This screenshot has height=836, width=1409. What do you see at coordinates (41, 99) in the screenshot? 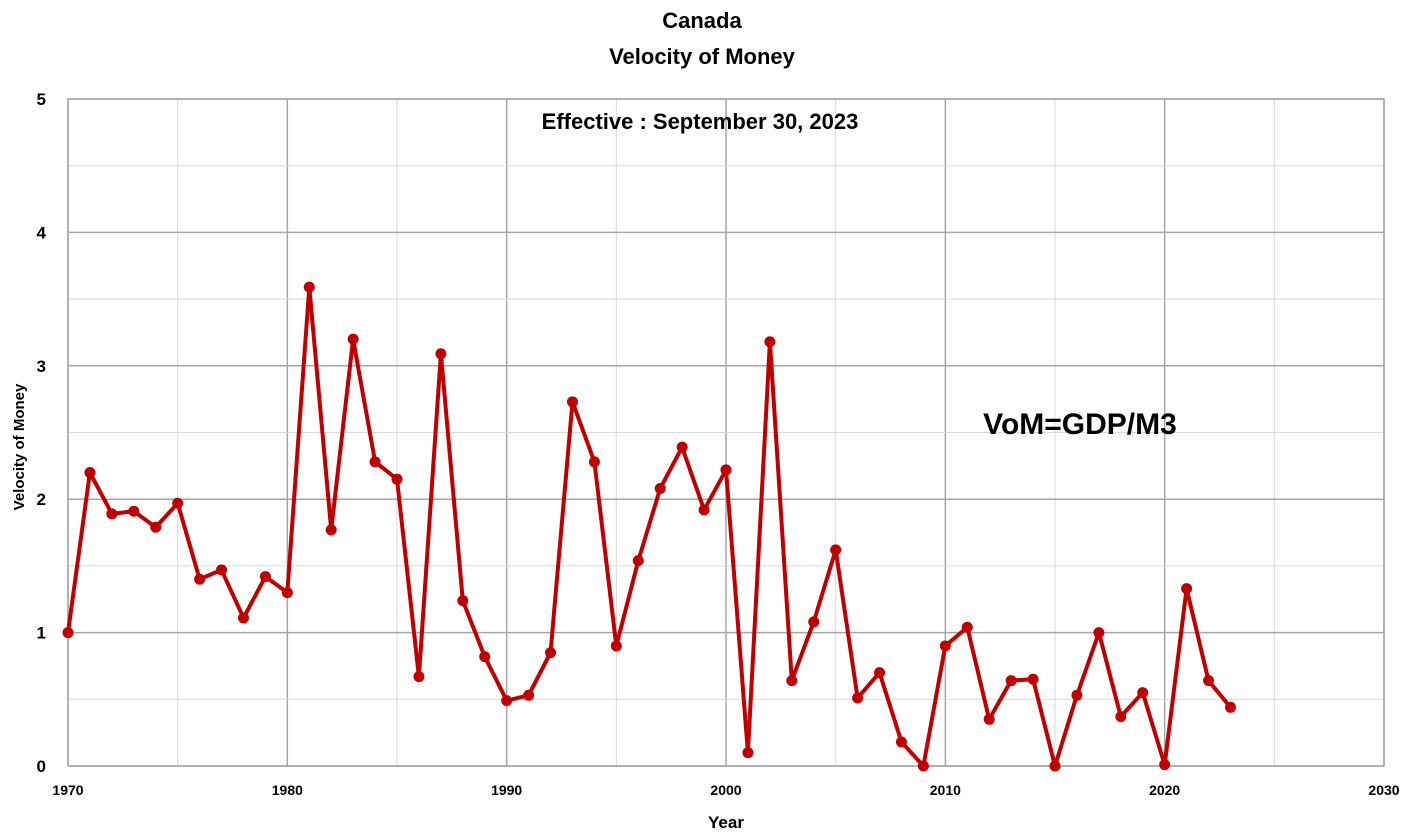
I see `y-tick-label: 5` at bounding box center [41, 99].